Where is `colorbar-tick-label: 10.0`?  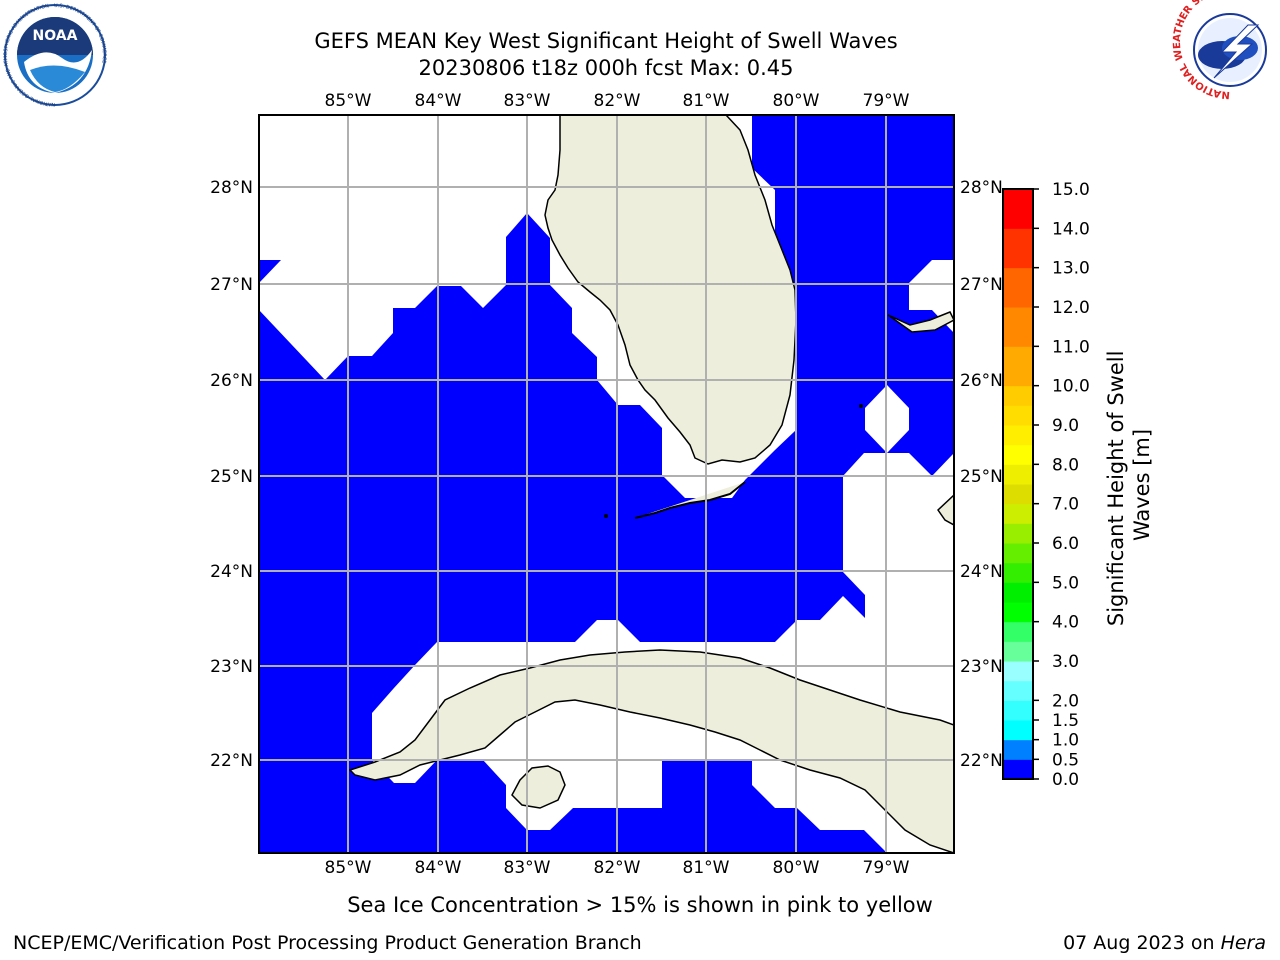 colorbar-tick-label: 10.0 is located at coordinates (1071, 387).